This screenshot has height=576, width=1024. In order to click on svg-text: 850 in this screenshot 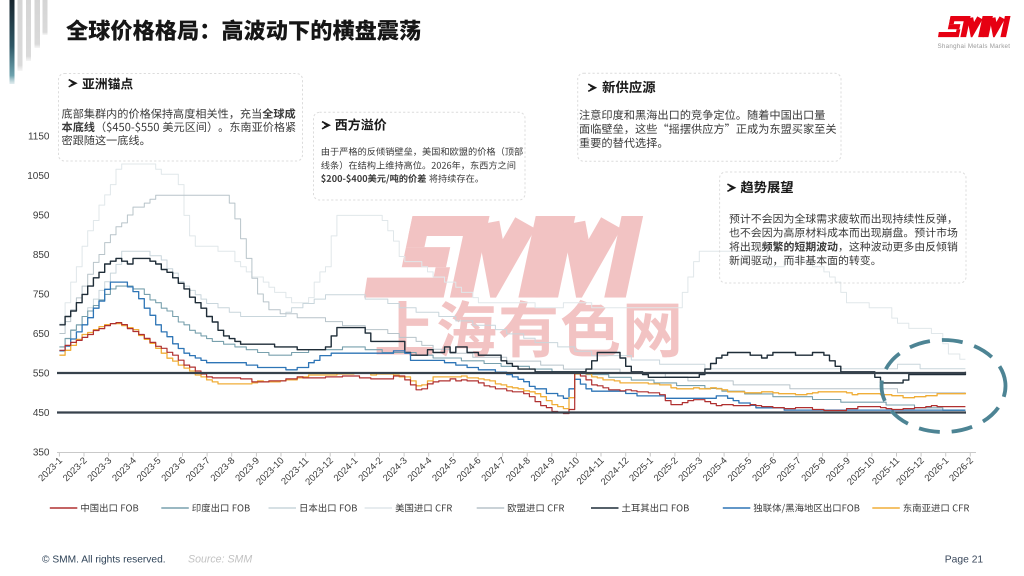, I will do `click(41, 255)`.